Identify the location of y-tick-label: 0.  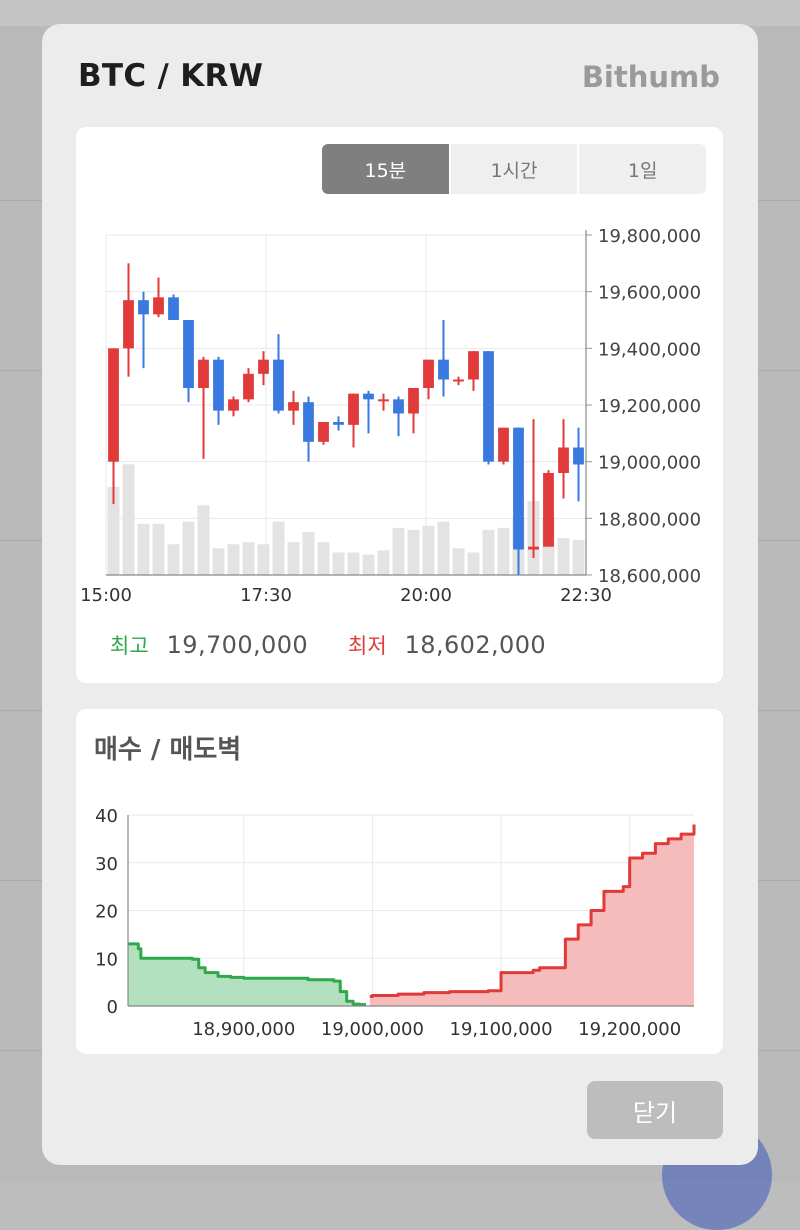
(112, 1007).